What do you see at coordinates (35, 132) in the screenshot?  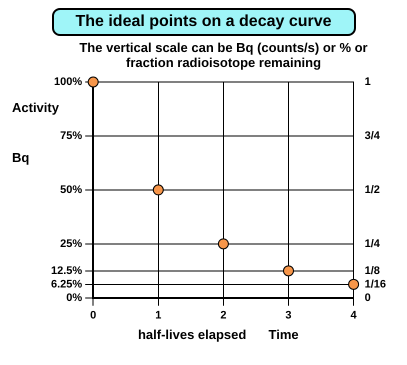 I see `text: Activity Bq` at bounding box center [35, 132].